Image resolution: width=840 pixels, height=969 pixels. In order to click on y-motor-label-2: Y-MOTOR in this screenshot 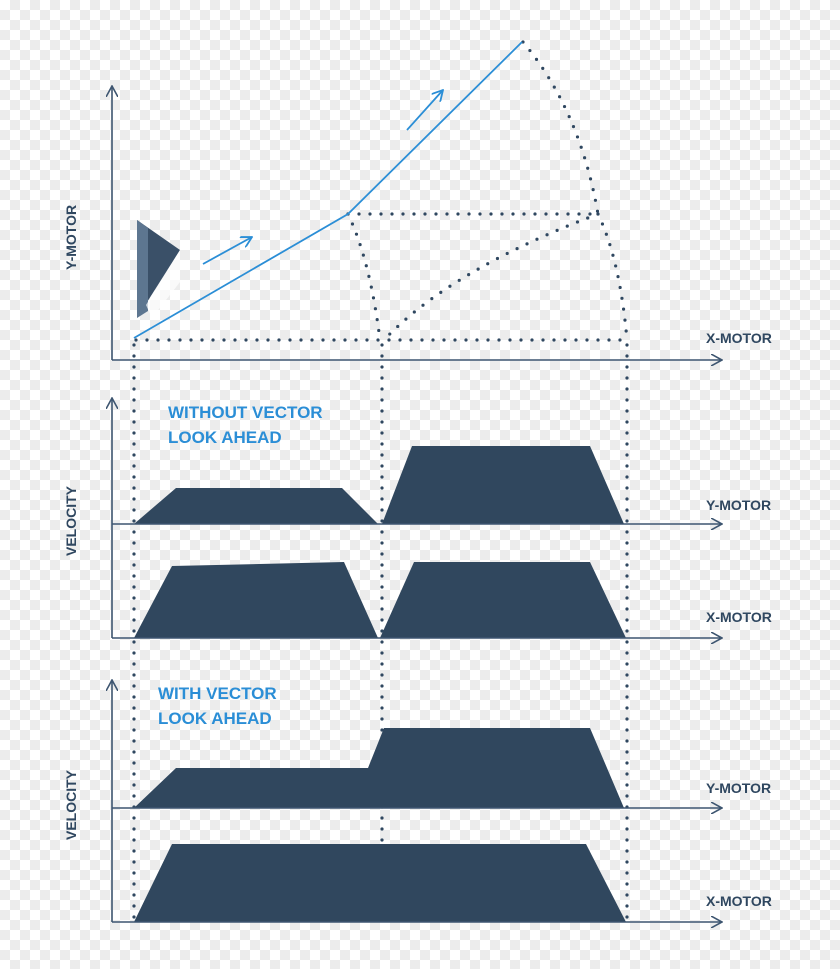, I will do `click(738, 788)`.